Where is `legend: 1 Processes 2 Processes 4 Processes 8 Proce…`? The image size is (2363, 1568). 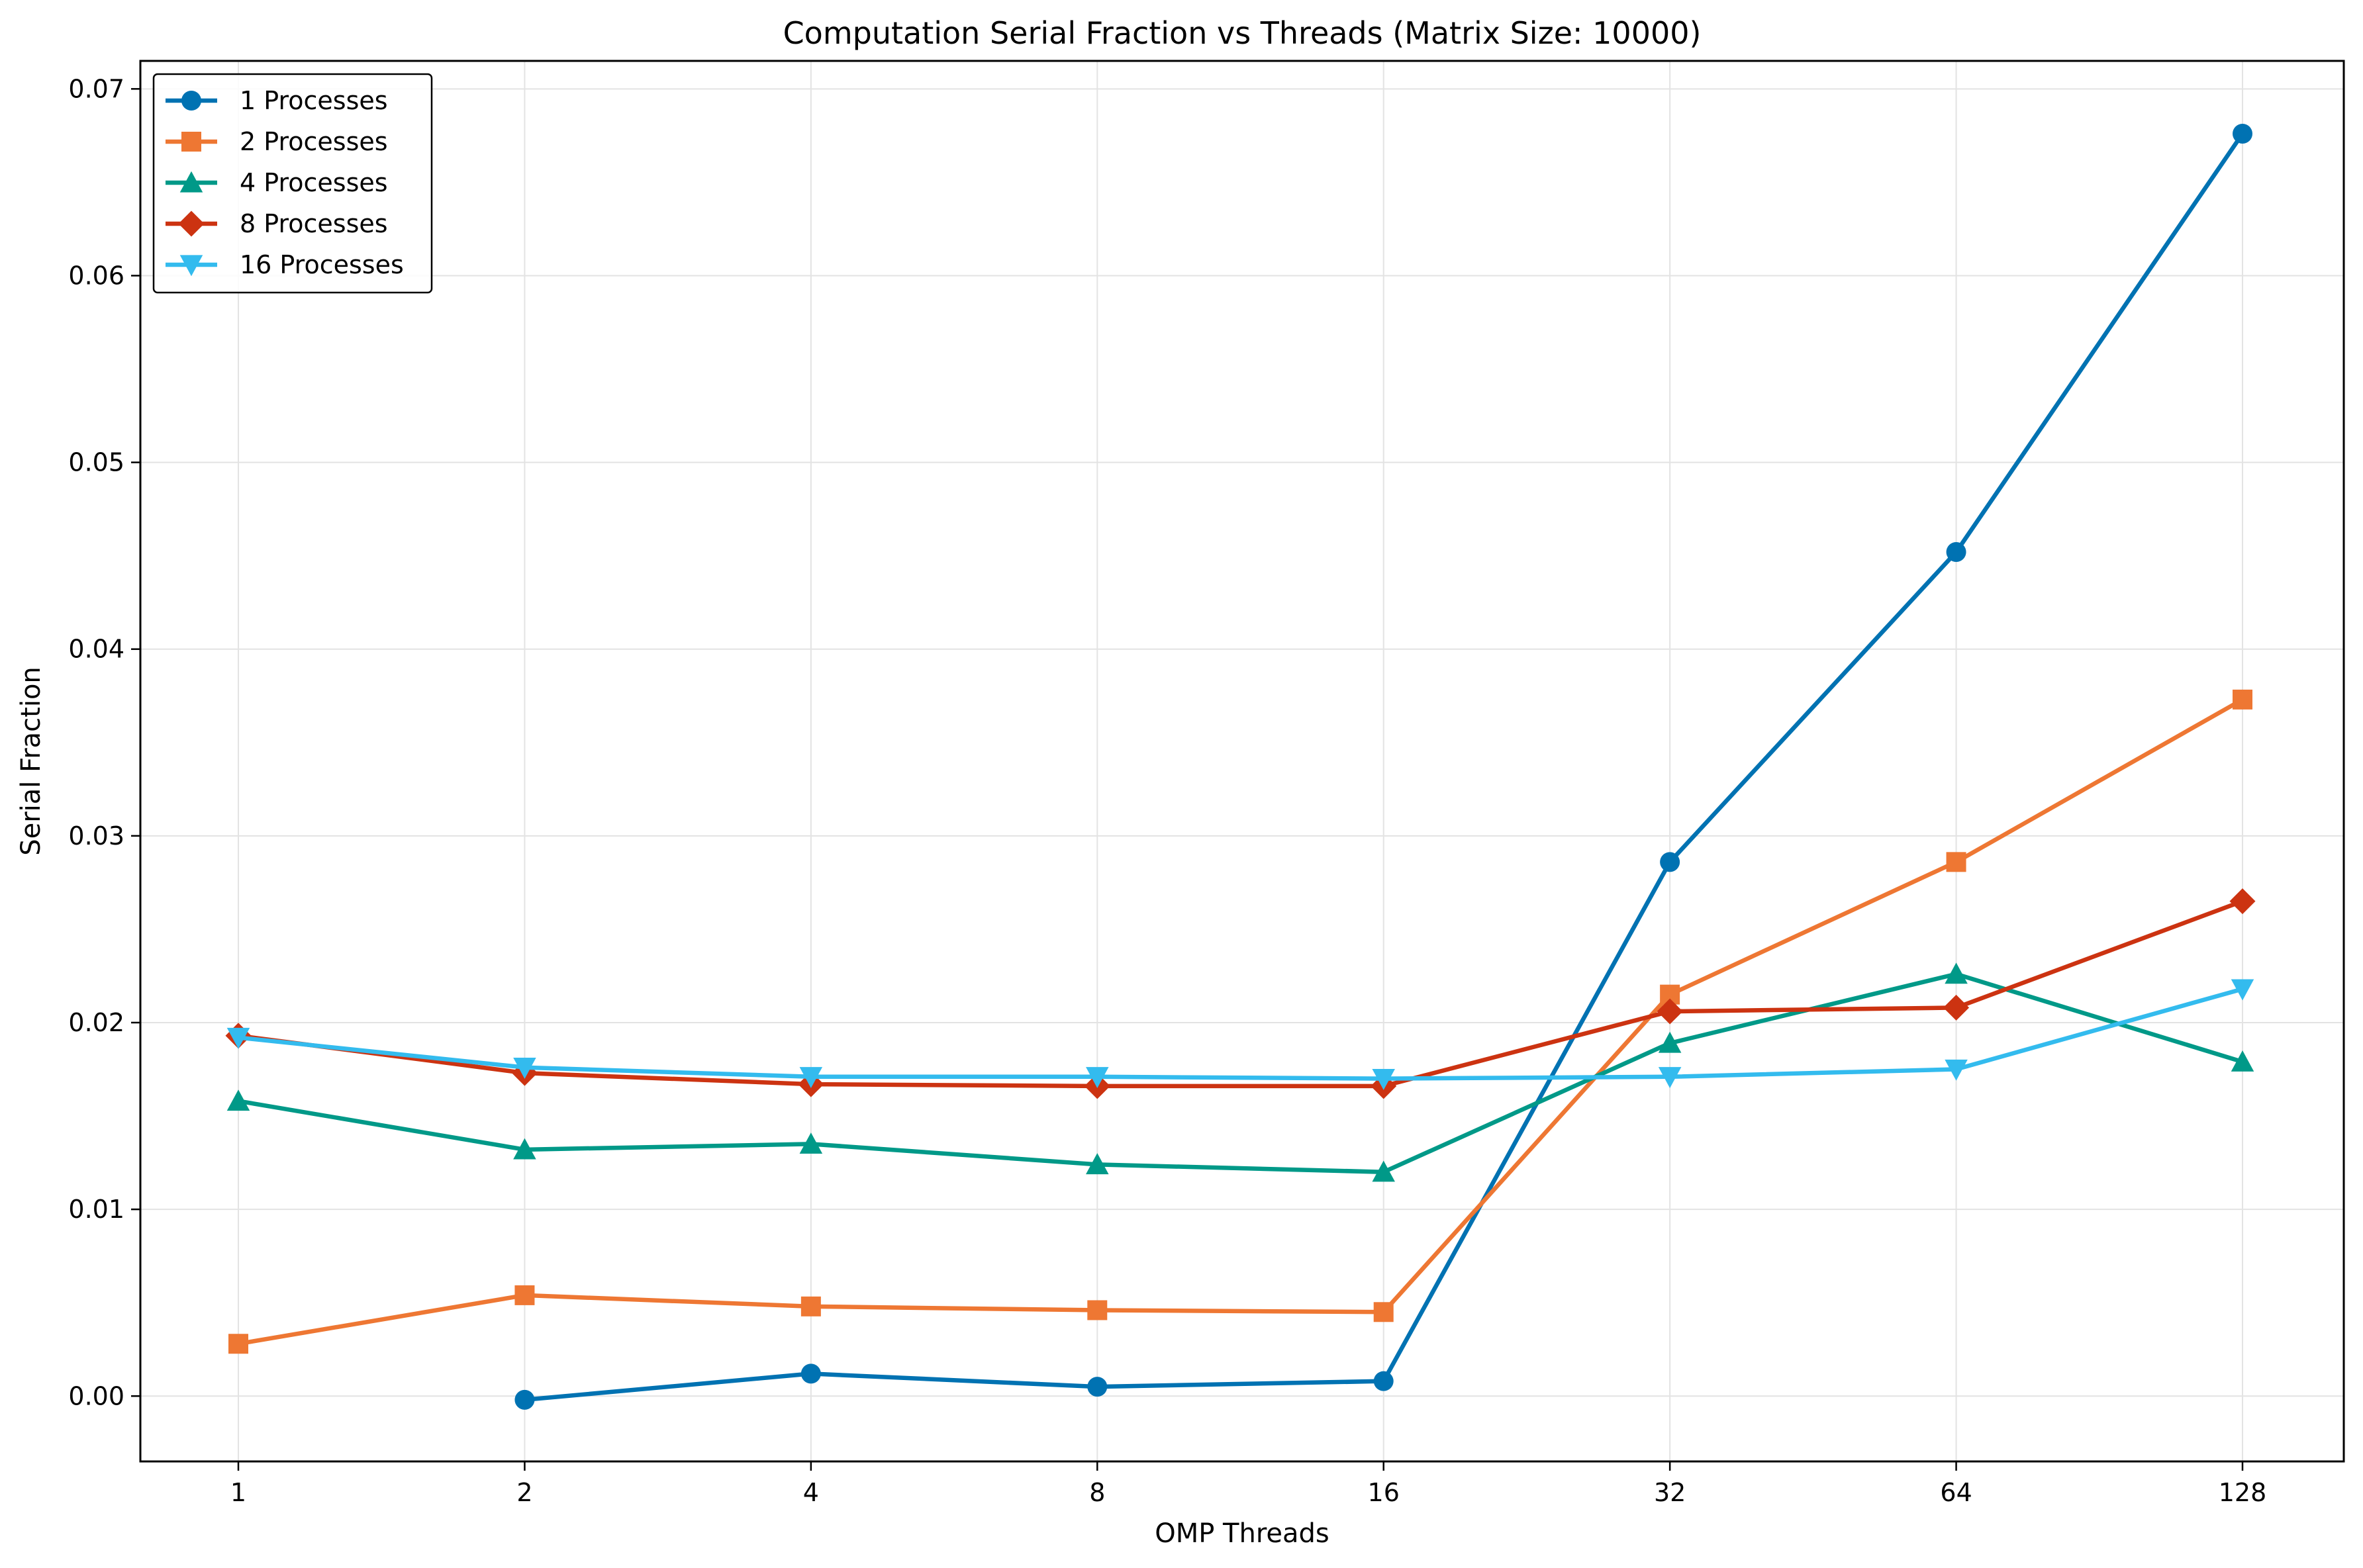 legend: 1 Processes 2 Processes 4 Processes 8 Proce… is located at coordinates (292, 183).